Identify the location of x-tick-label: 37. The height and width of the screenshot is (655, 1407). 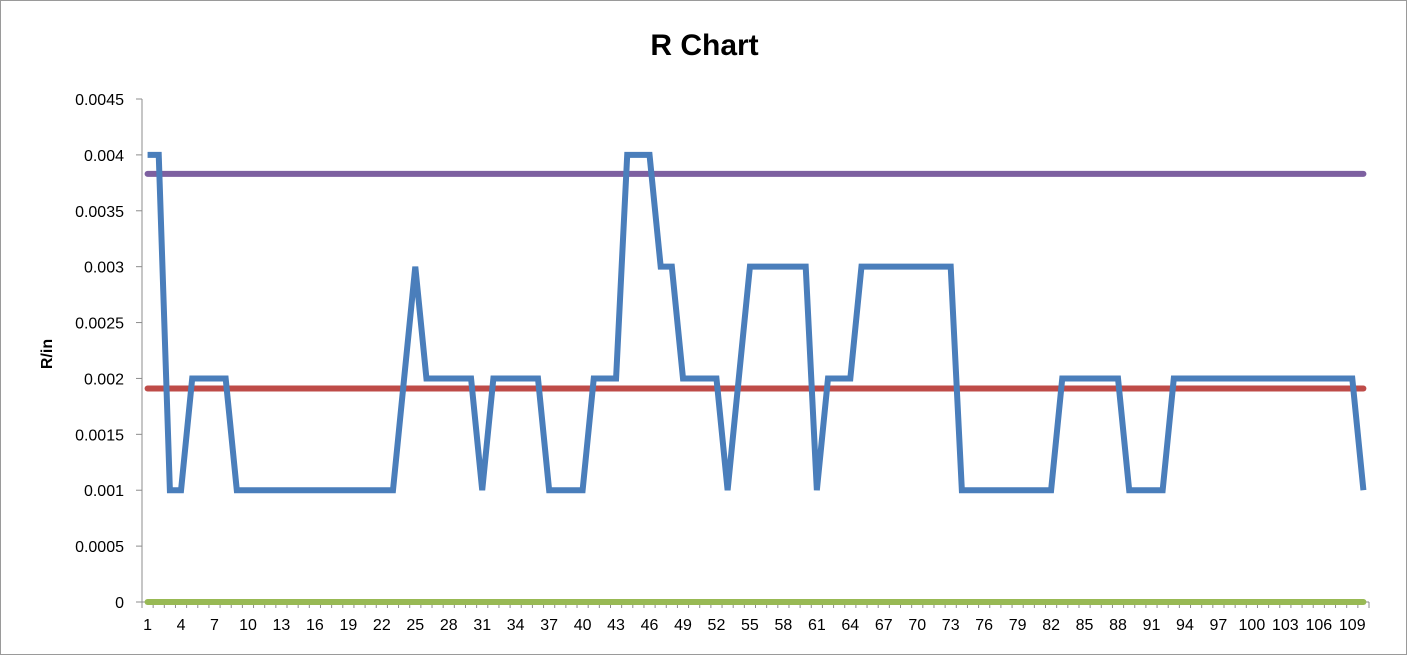
(549, 625).